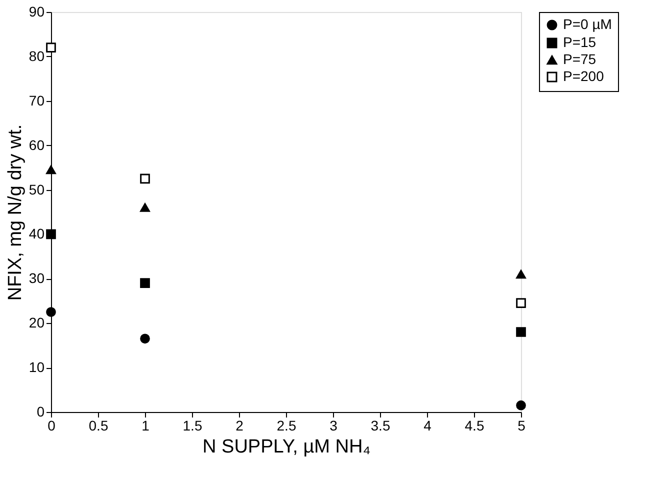 Image resolution: width=654 pixels, height=479 pixels. What do you see at coordinates (36, 144) in the screenshot?
I see `y-tick-label: 60` at bounding box center [36, 144].